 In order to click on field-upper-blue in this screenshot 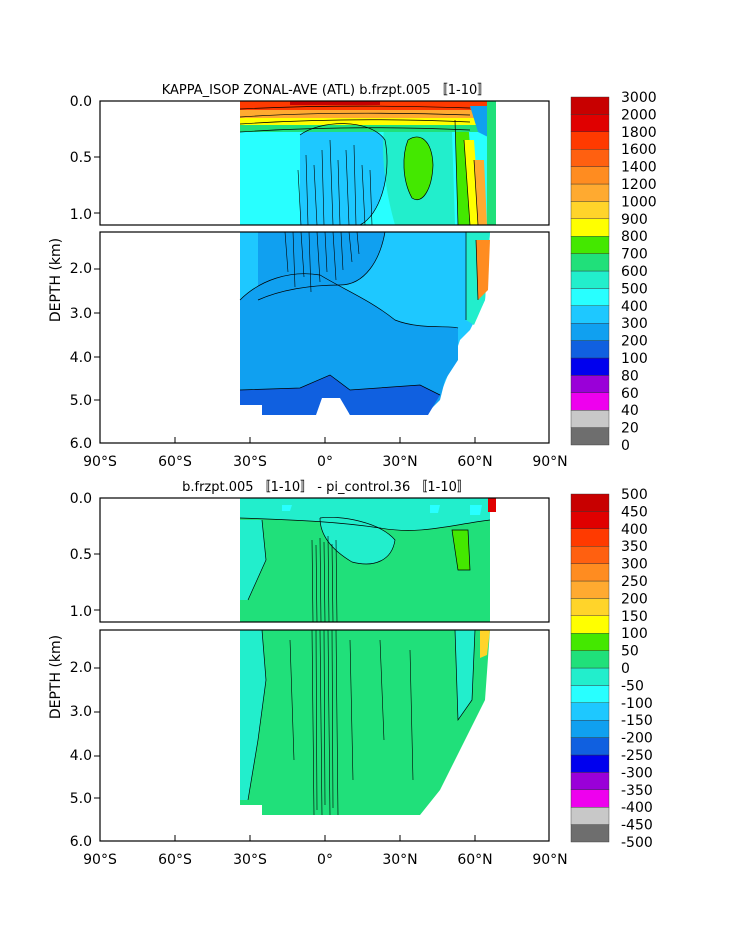, I will do `click(321, 266)`.